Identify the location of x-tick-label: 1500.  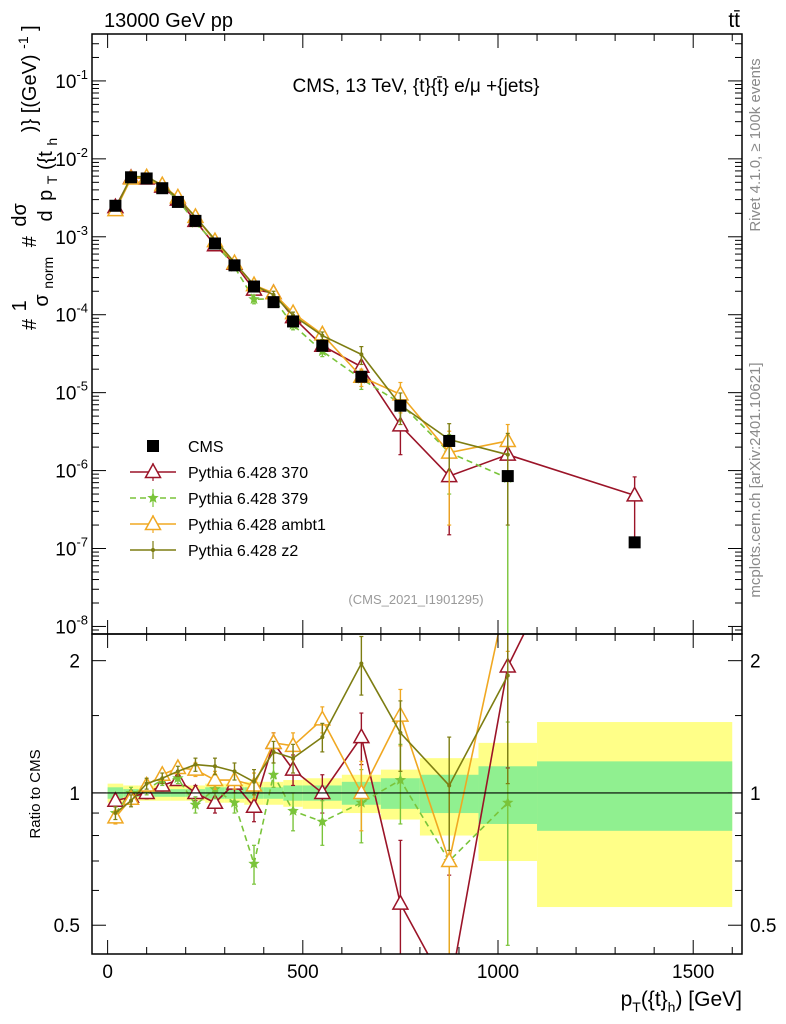
(693, 972).